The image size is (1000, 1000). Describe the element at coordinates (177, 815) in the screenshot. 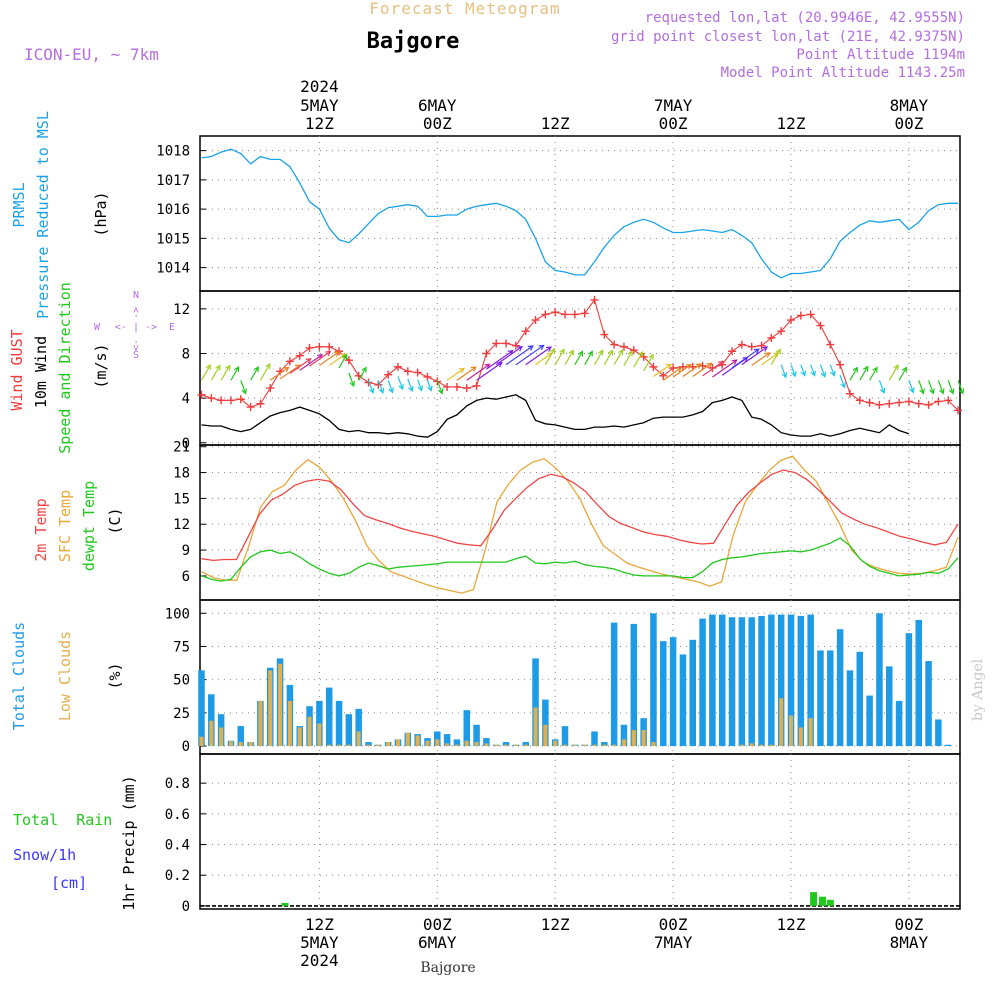

I see `y-tick-label: 0.6` at that location.